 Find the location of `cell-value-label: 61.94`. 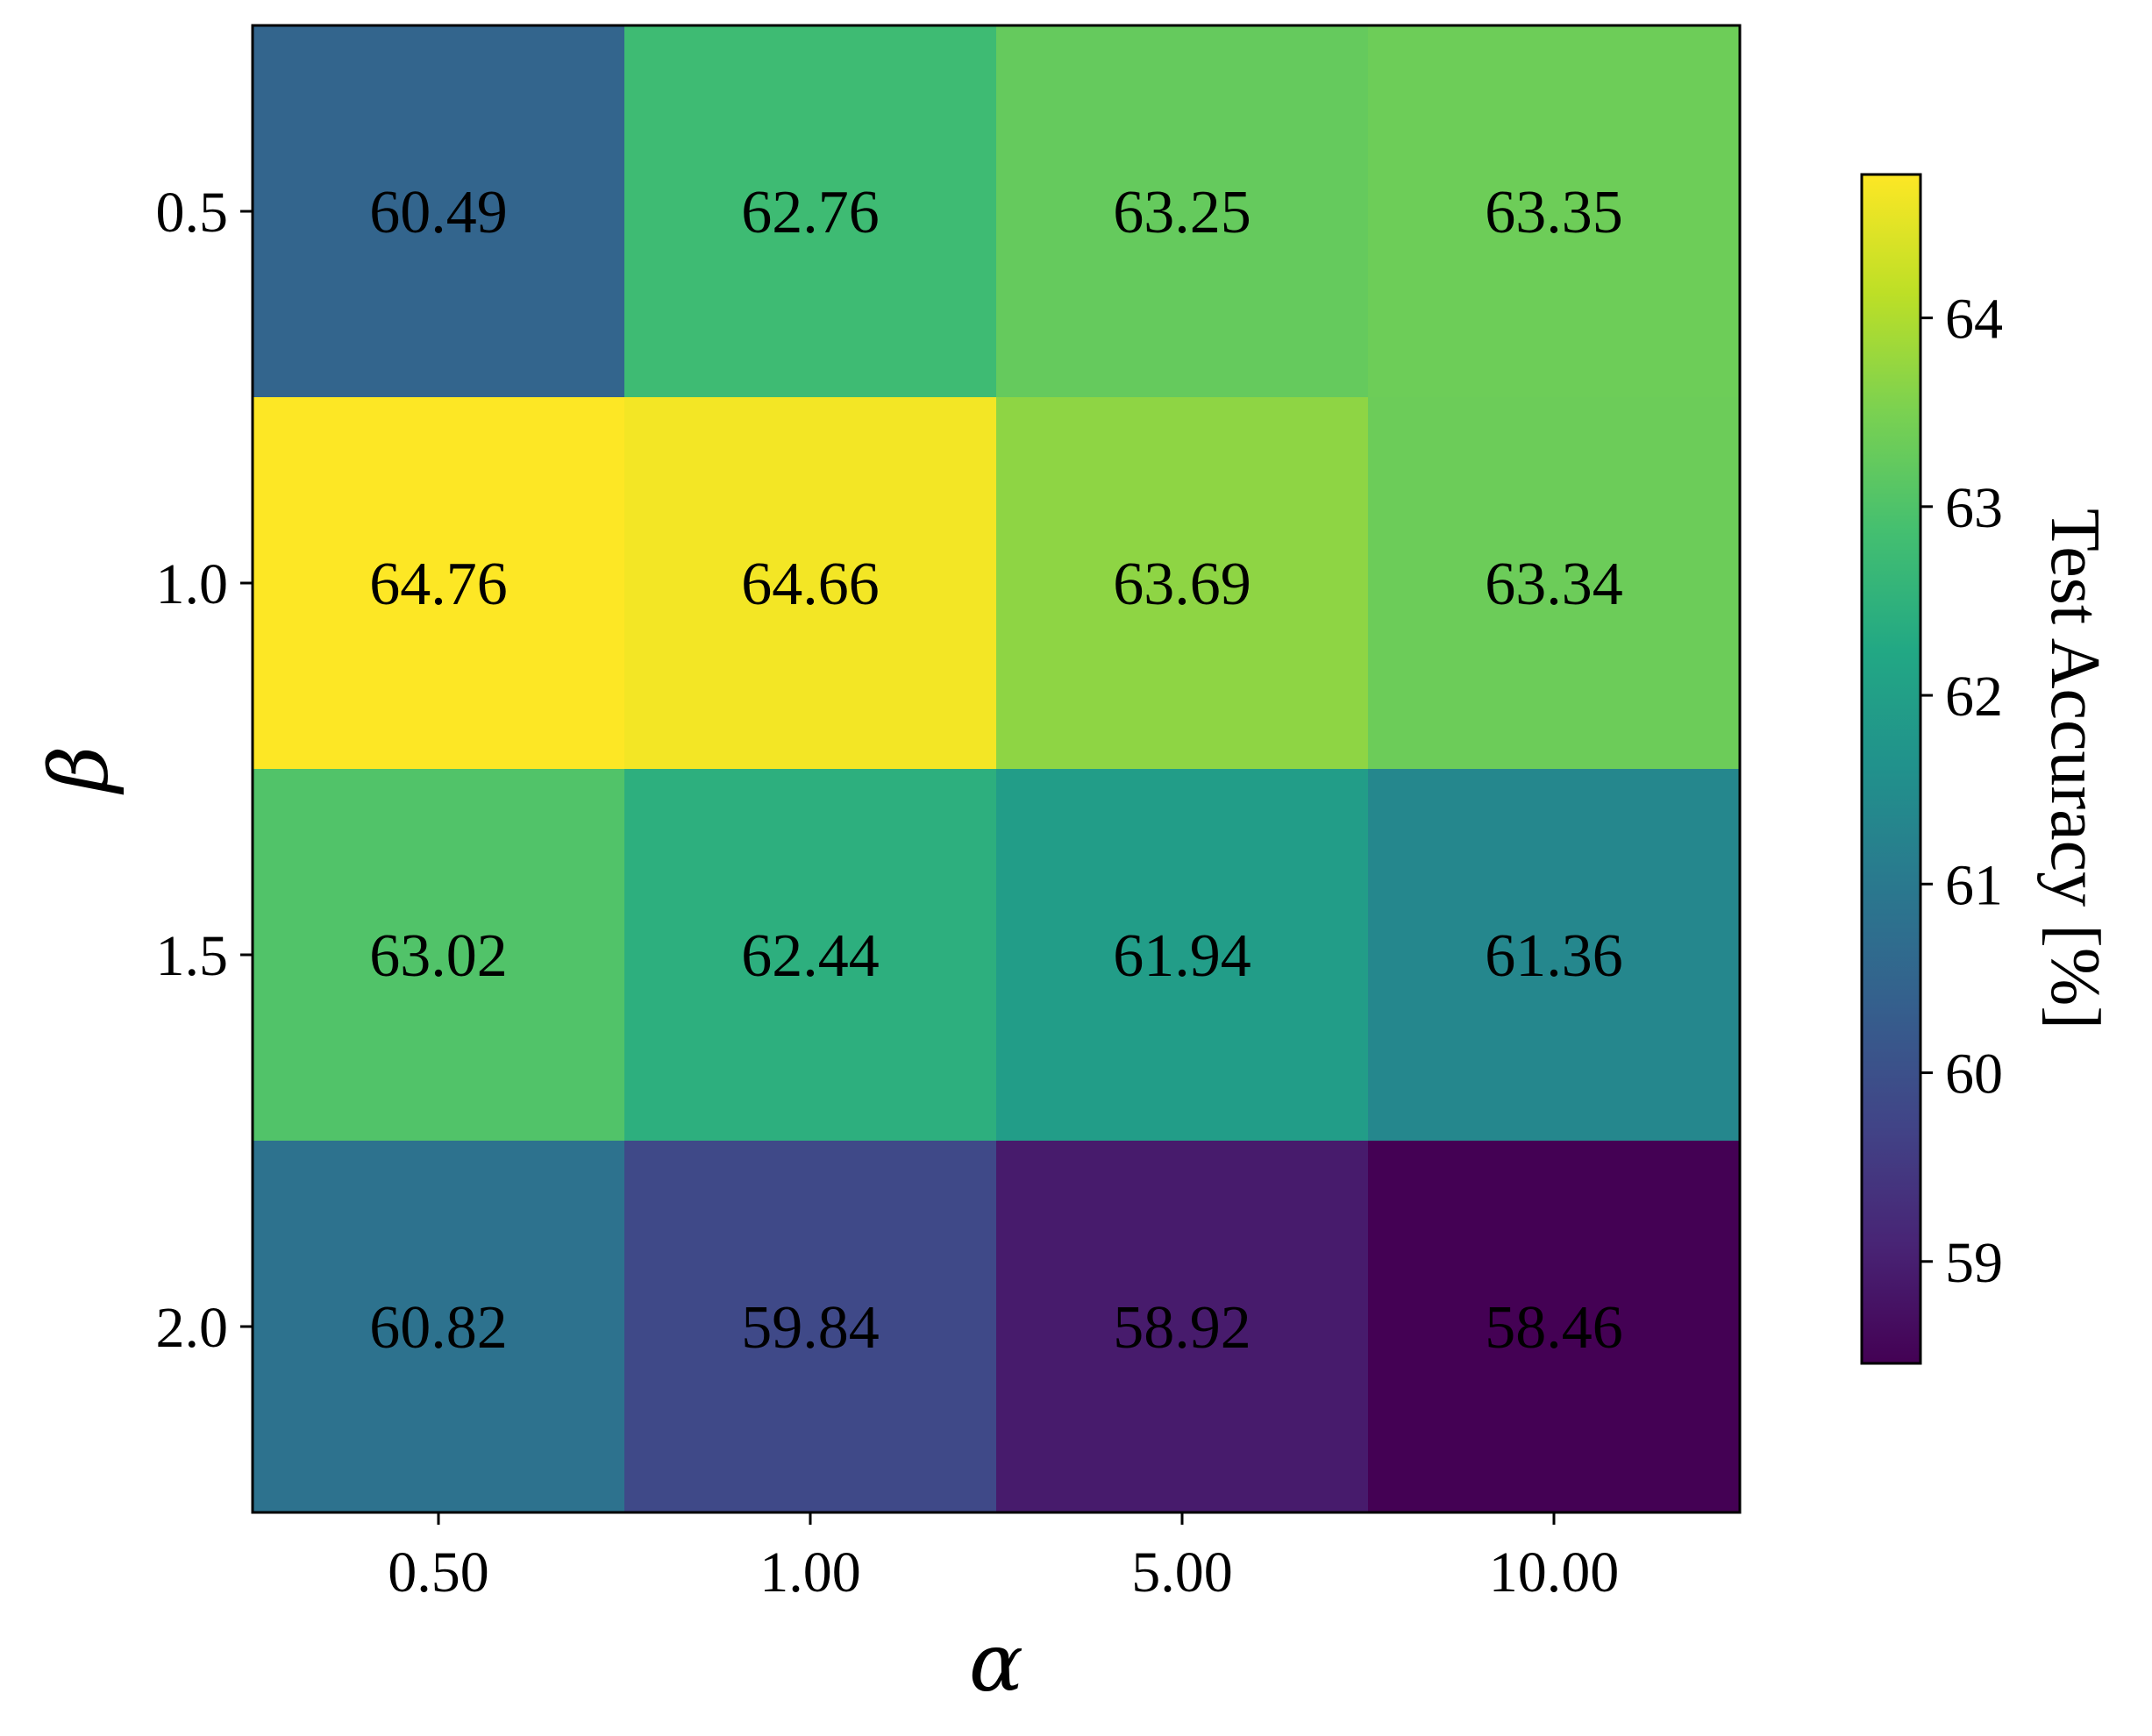

cell-value-label: 61.94 is located at coordinates (1182, 956).